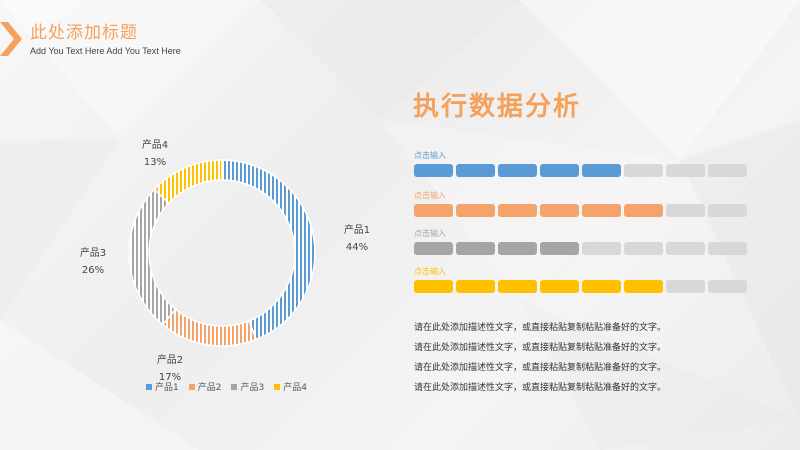  I want to click on page-title: 此处添加标题, so click(84, 33).